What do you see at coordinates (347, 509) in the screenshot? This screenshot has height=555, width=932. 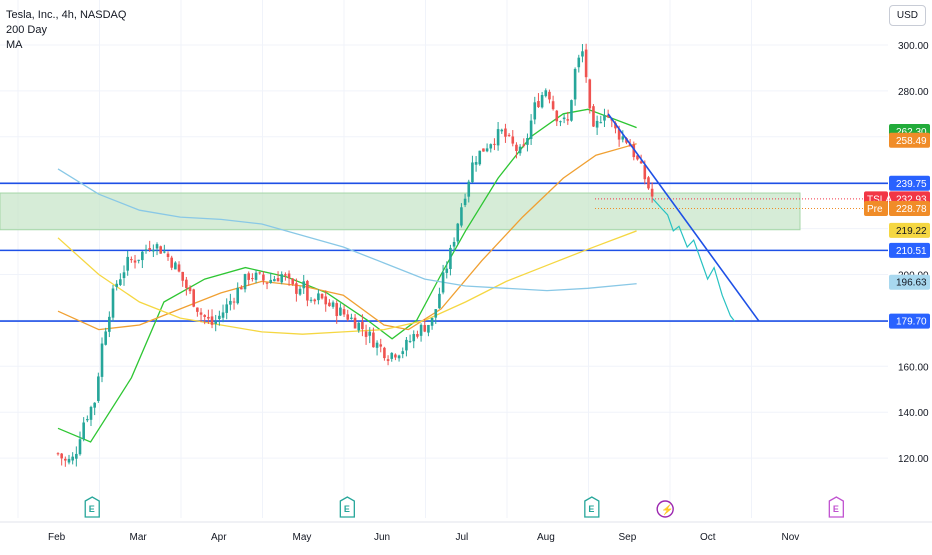 I see `earnings-marker-label: E` at bounding box center [347, 509].